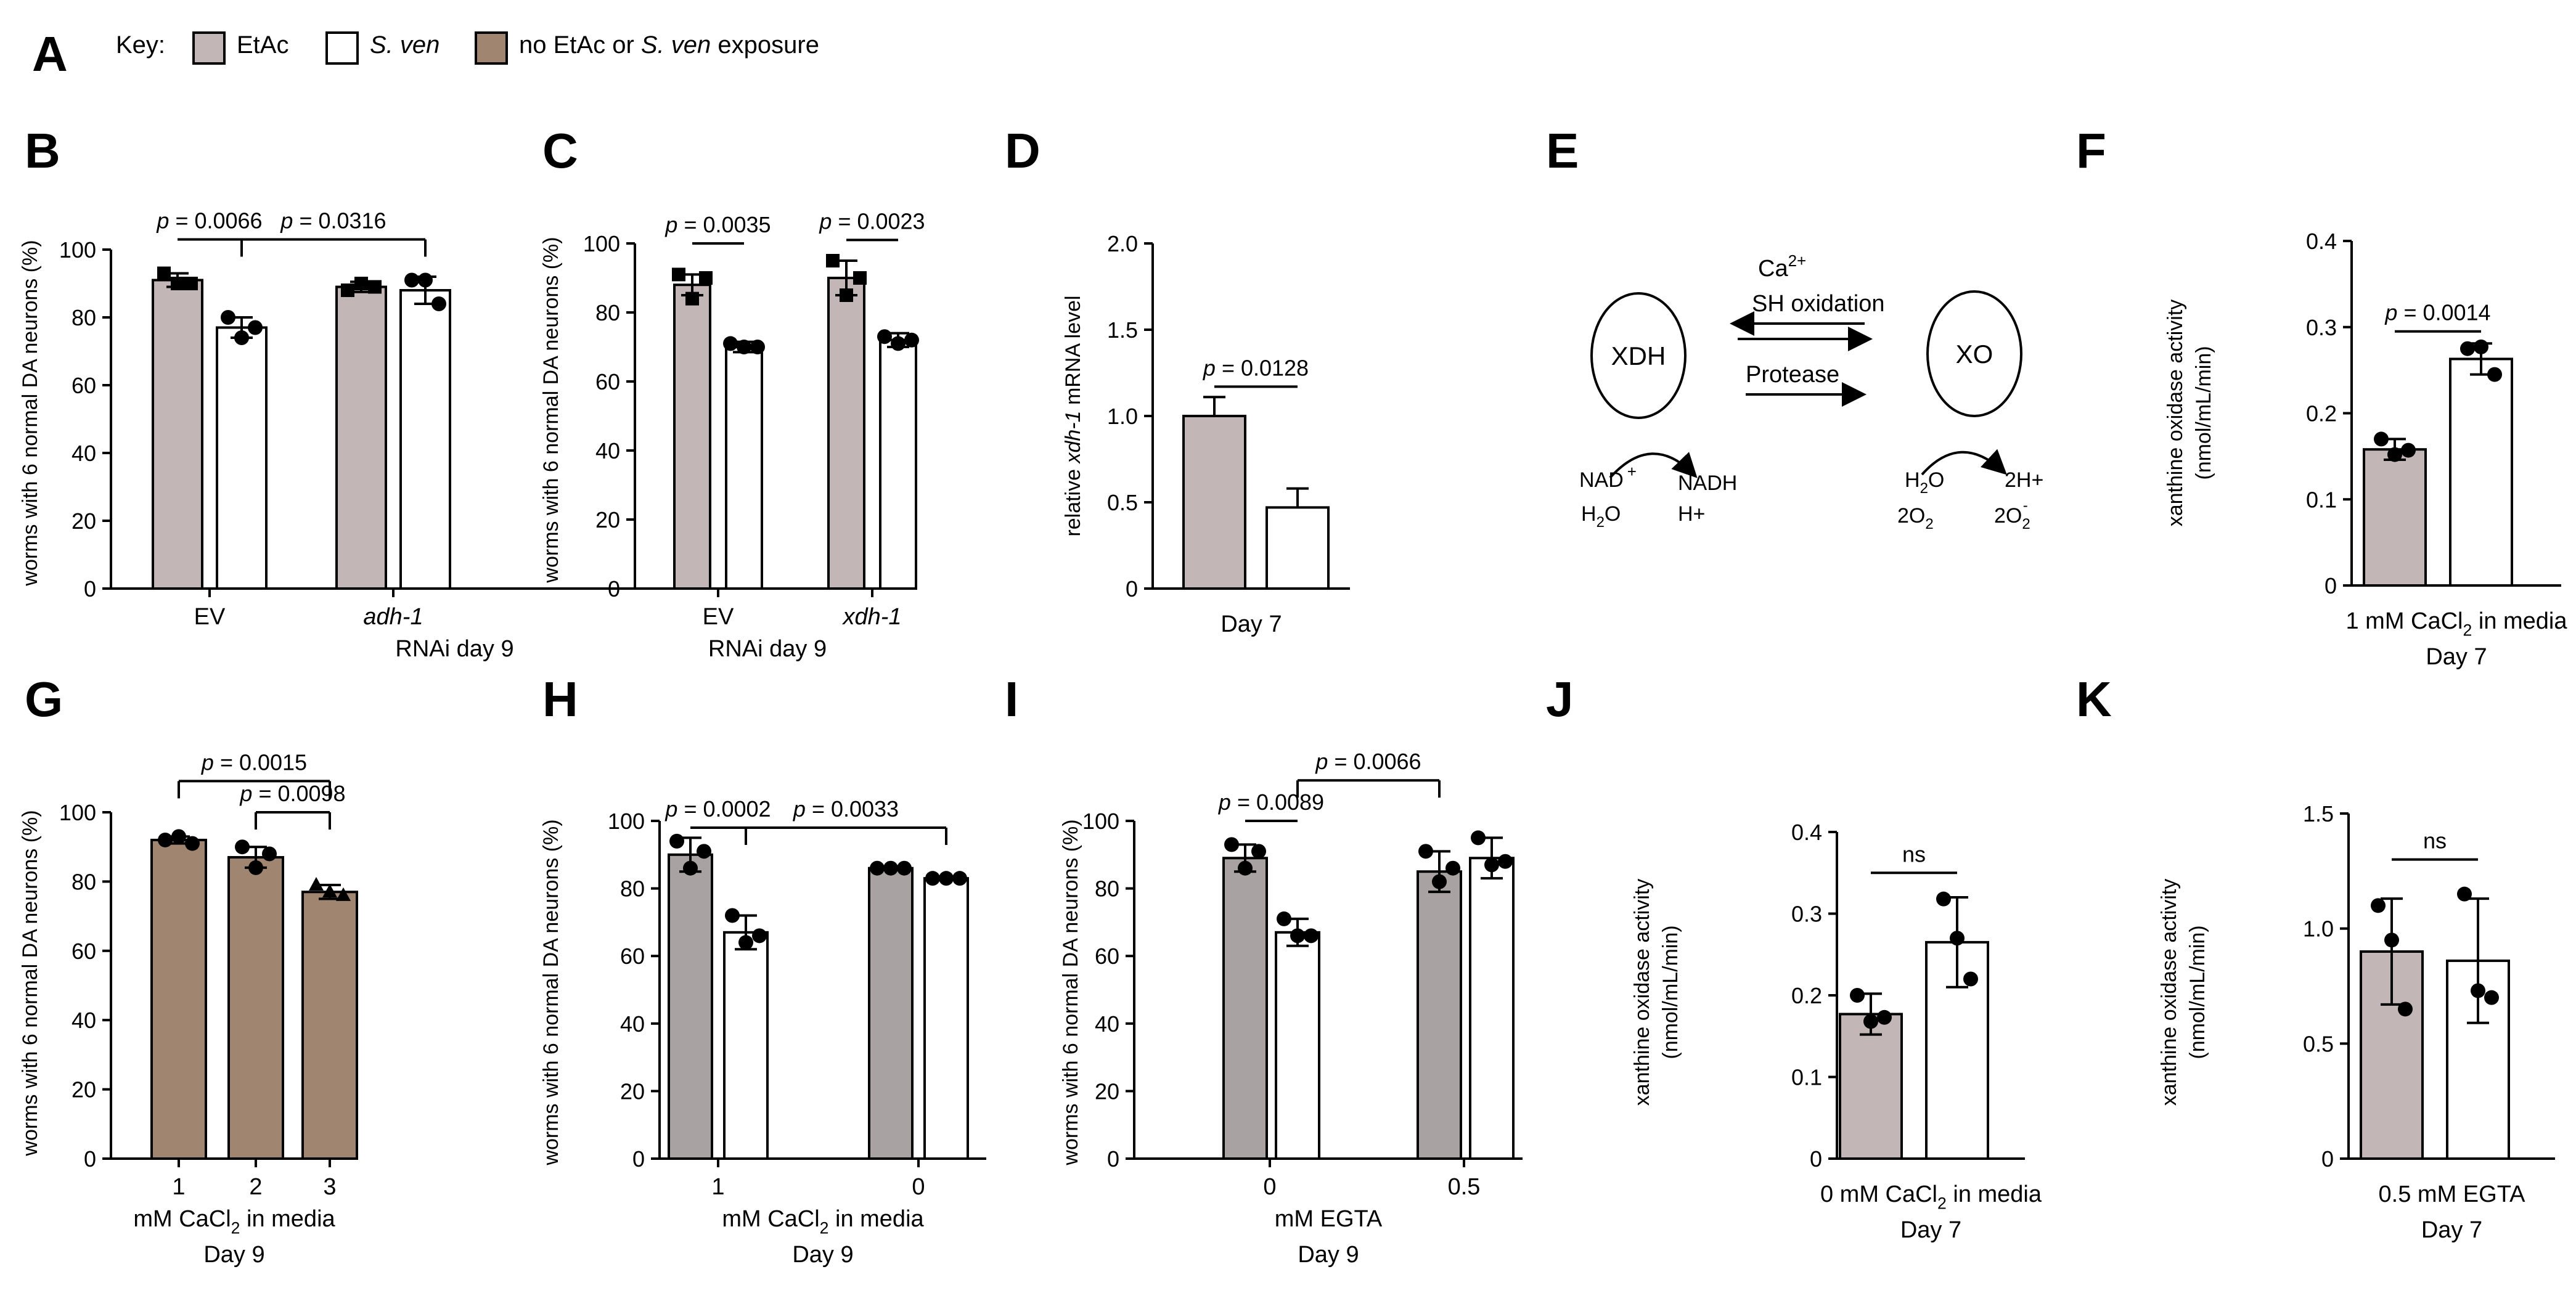 The image size is (2576, 1301). I want to click on significance-label: p = 0.0035, so click(717, 224).